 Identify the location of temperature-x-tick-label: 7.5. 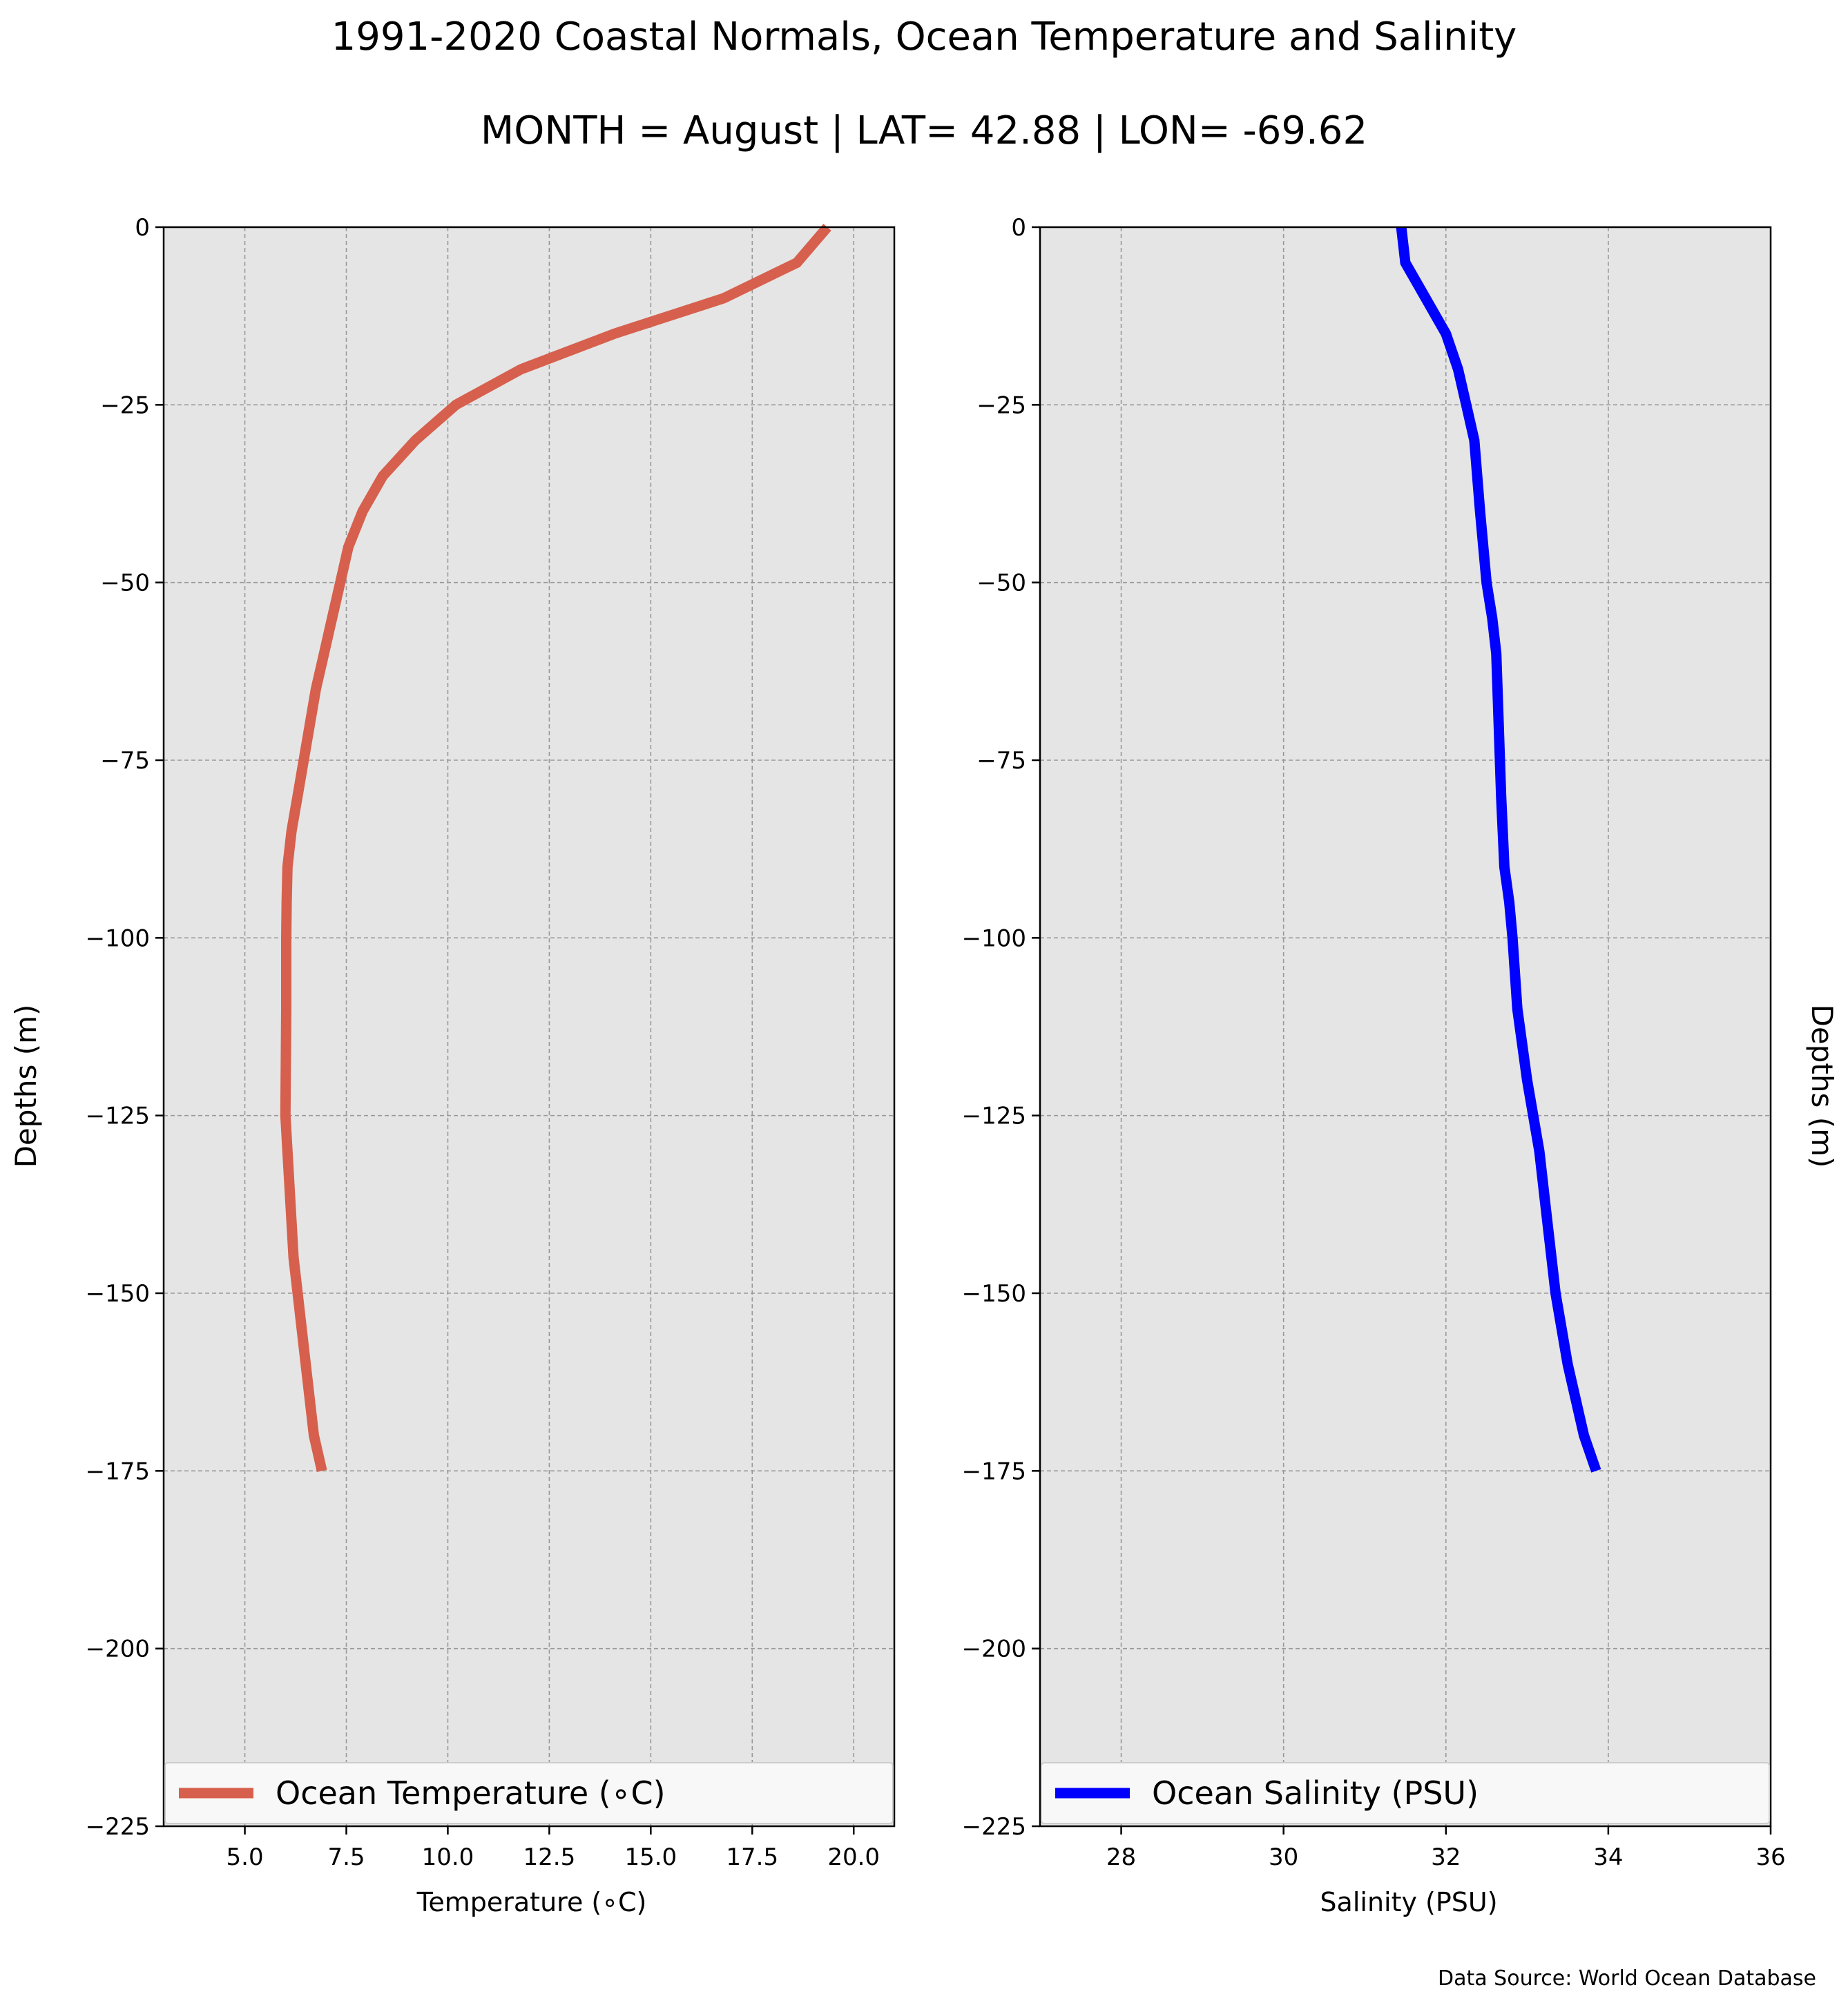
(346, 1857).